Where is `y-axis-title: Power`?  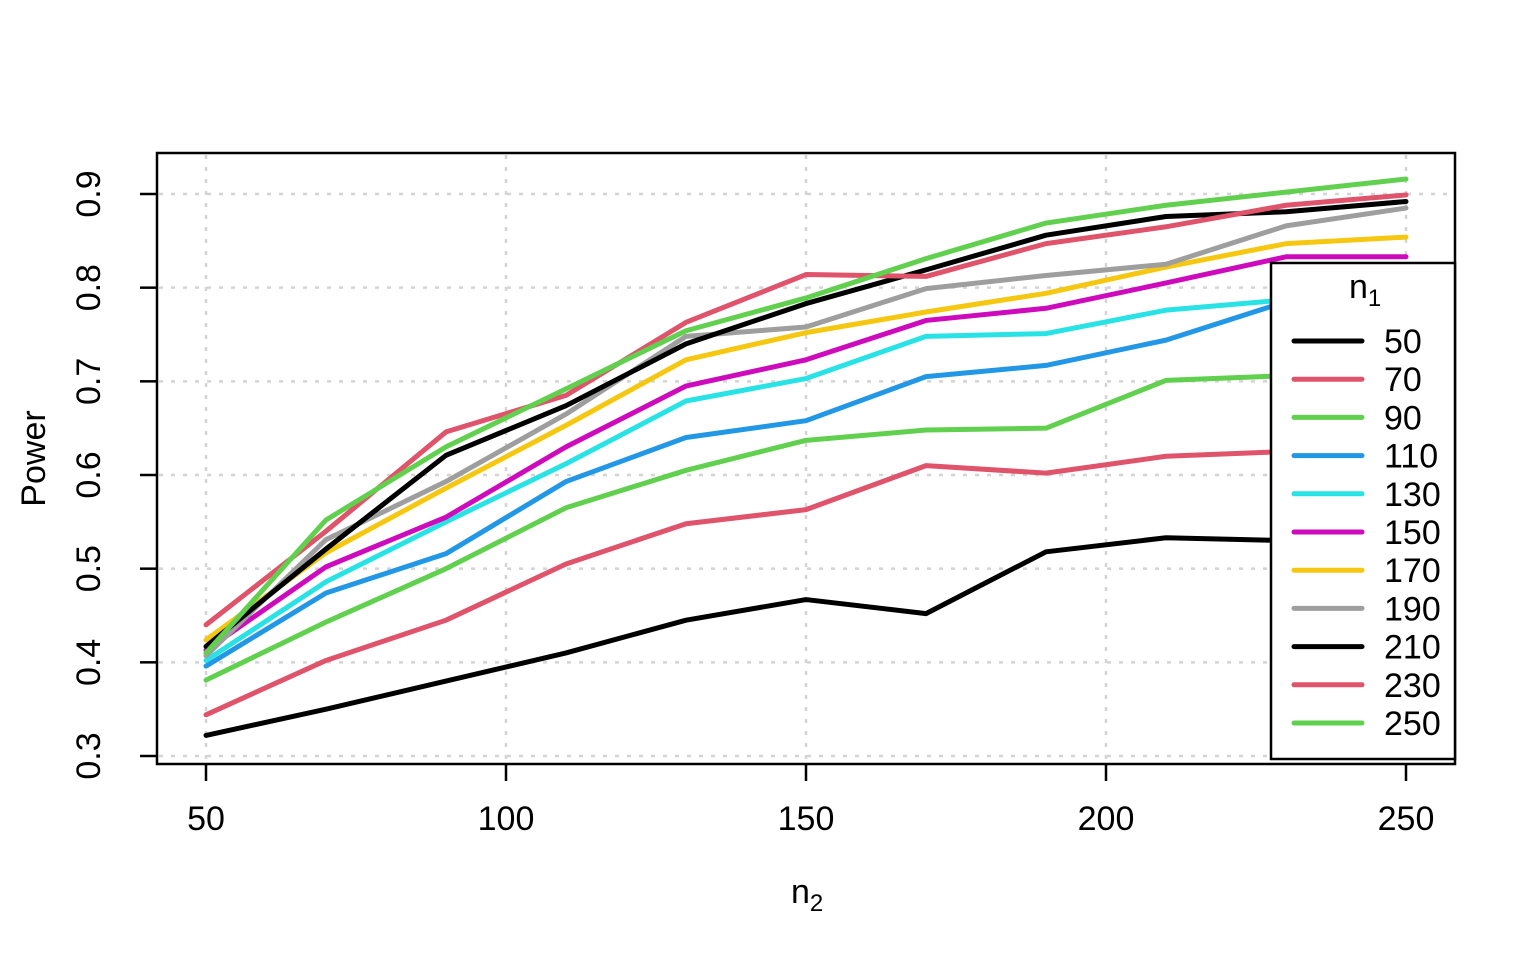
y-axis-title: Power is located at coordinates (34, 458).